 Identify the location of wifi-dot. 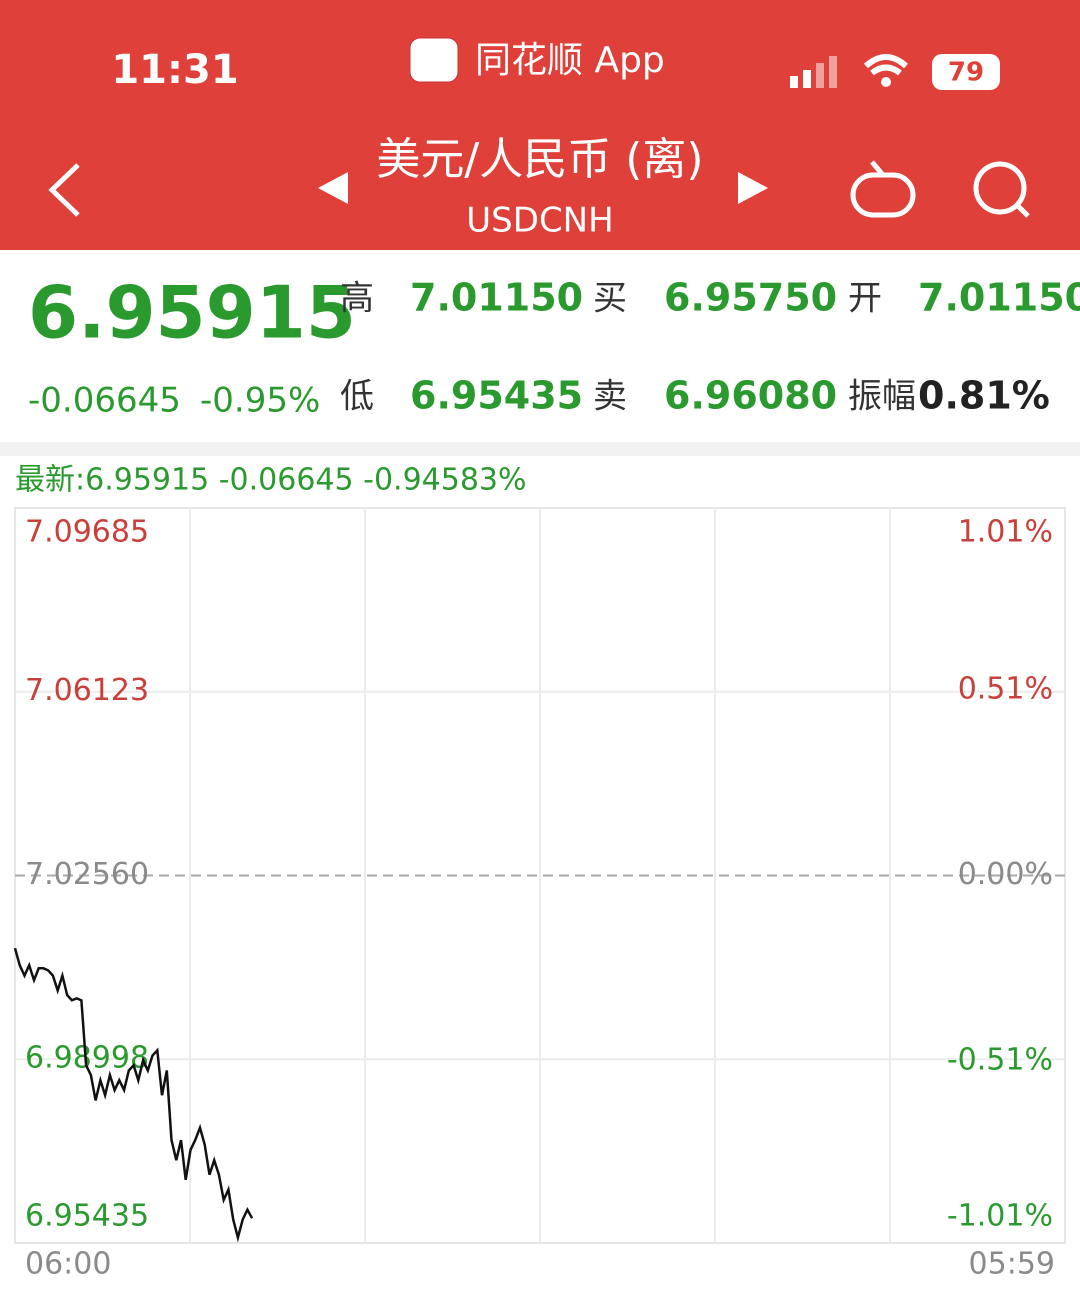
(886, 82).